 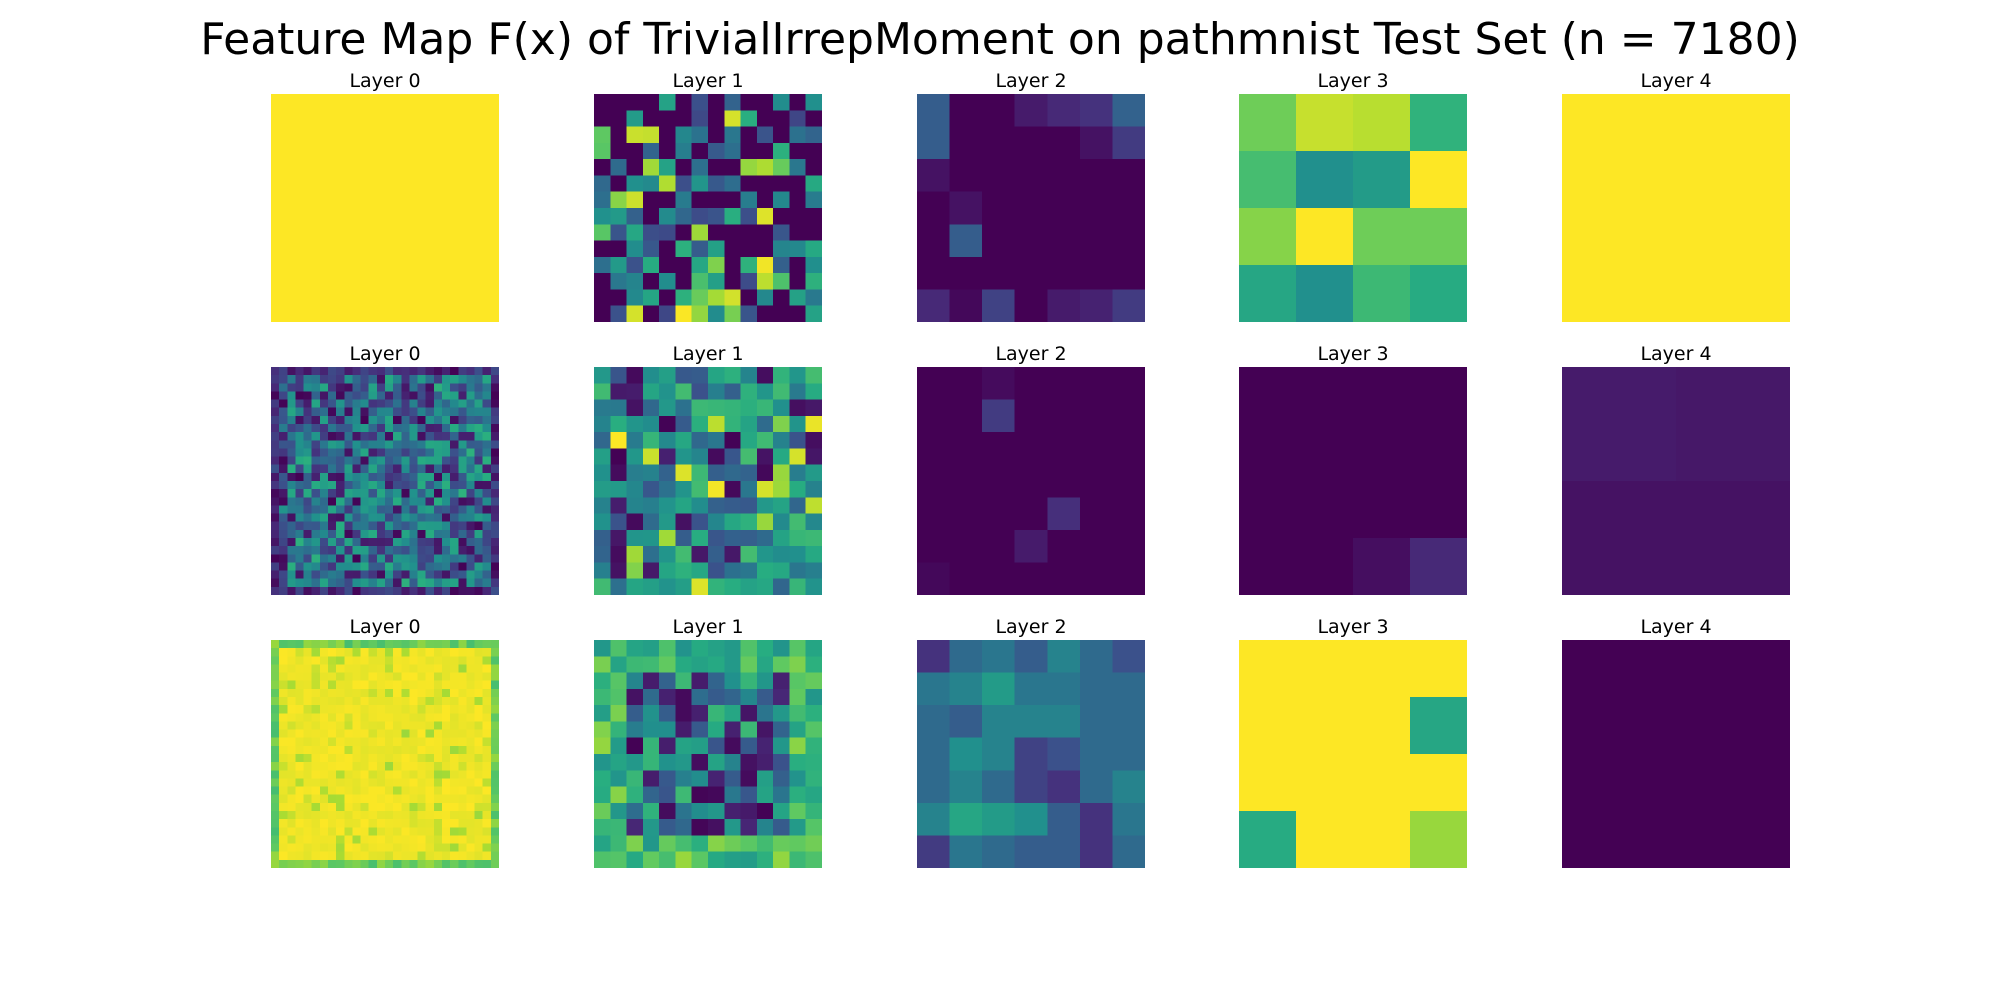 I want to click on panel-title: Layer 0, so click(x=385, y=81).